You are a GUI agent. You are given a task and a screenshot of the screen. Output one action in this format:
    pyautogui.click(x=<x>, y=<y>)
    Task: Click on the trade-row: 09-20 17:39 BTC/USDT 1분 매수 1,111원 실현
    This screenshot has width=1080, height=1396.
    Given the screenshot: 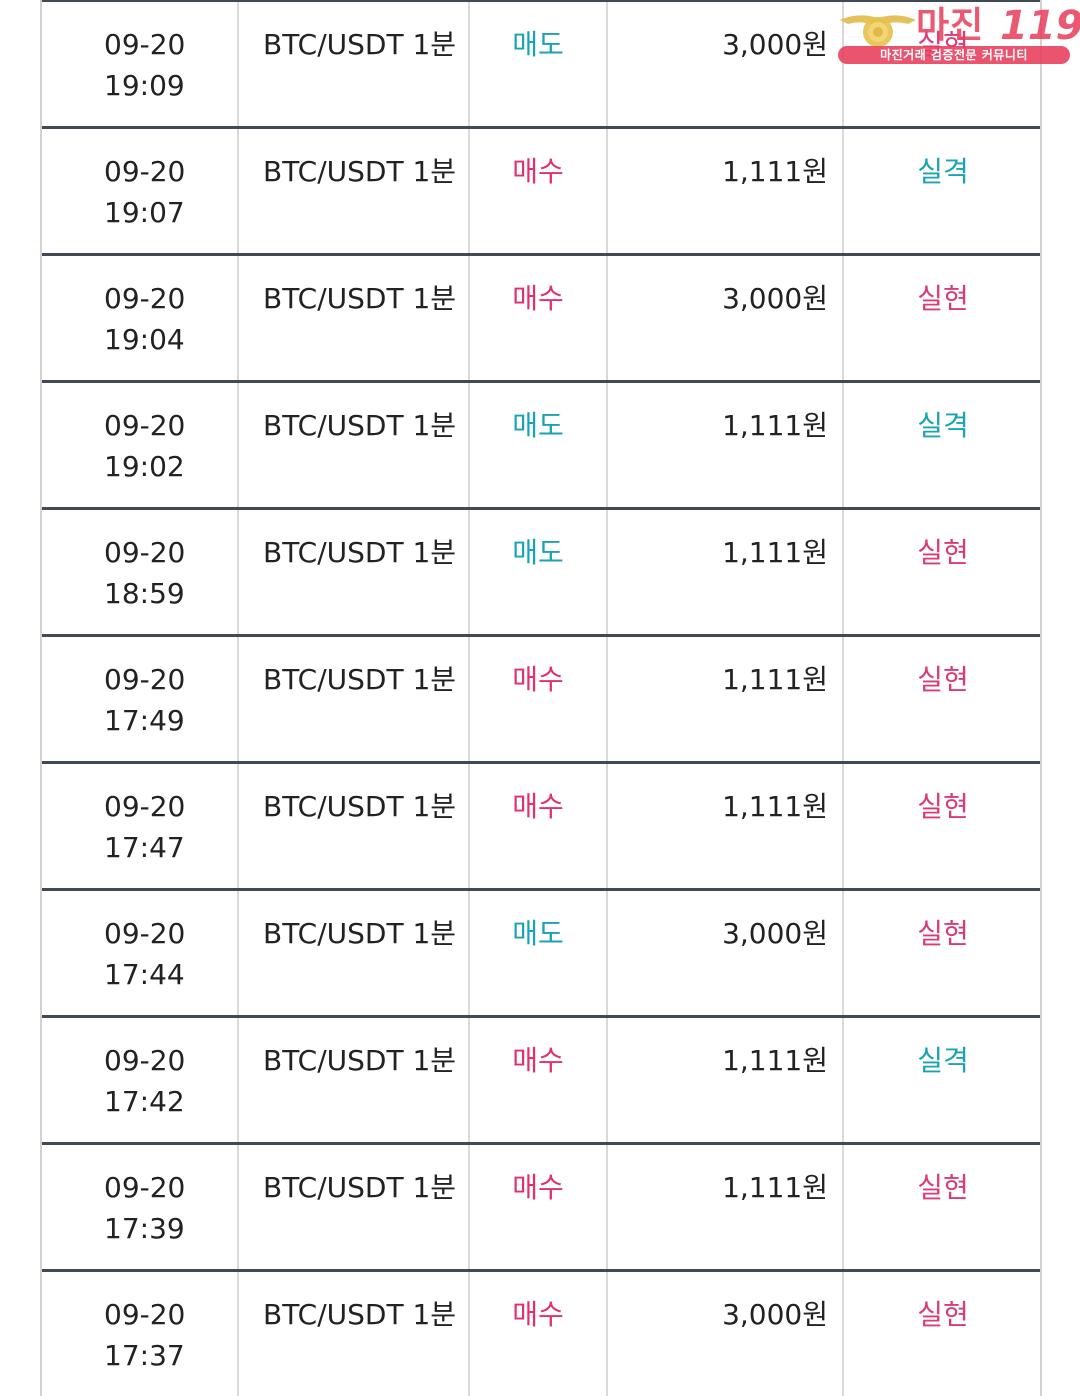 What is the action you would take?
    pyautogui.click(x=541, y=1208)
    